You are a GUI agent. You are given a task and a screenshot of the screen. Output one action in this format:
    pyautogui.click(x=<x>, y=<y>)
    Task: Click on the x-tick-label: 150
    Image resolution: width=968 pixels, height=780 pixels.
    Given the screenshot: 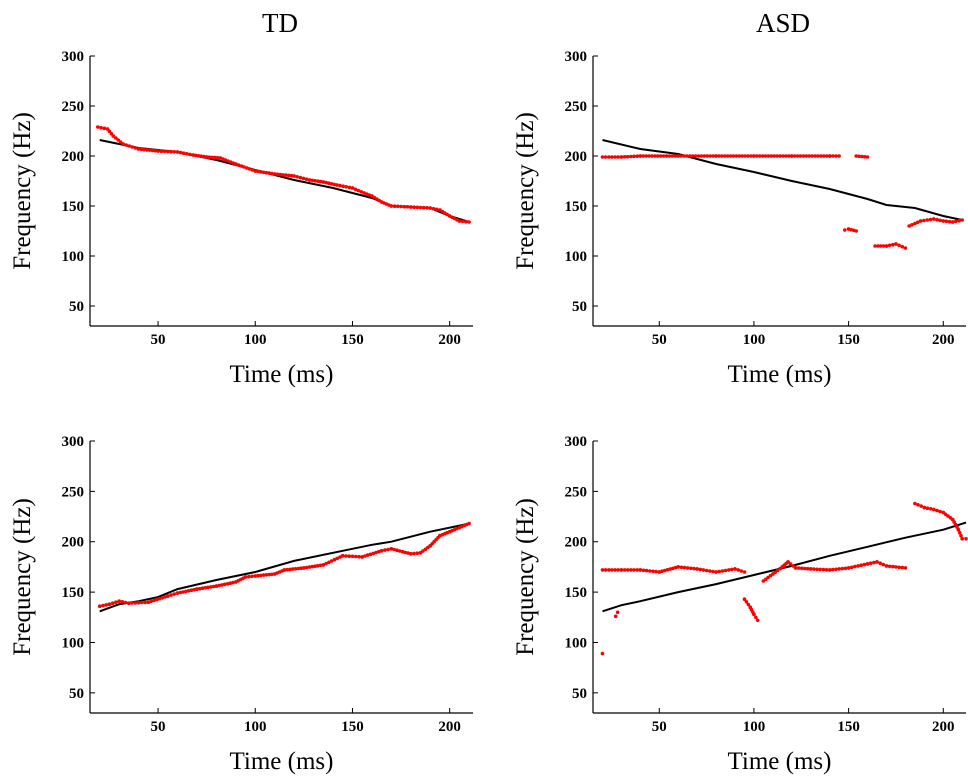 What is the action you would take?
    pyautogui.click(x=352, y=727)
    